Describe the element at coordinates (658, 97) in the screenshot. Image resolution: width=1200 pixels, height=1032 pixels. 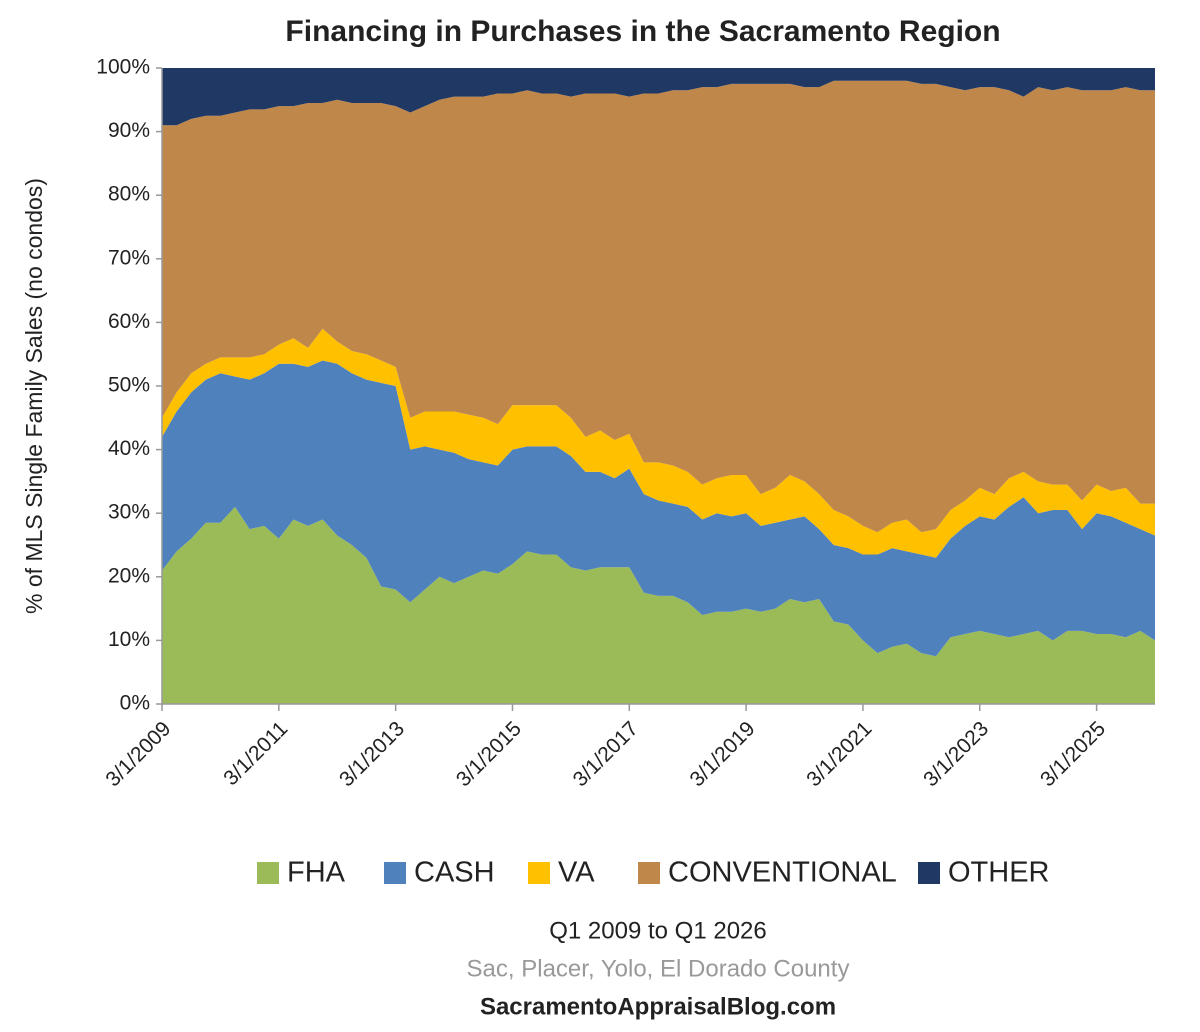
I see `area` at that location.